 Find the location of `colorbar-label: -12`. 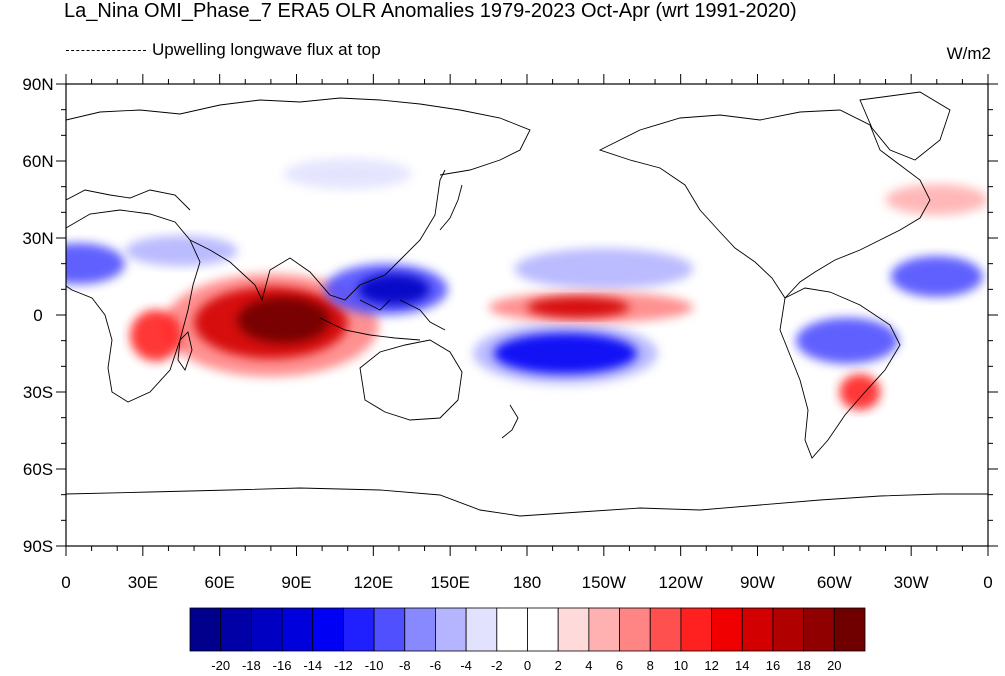

colorbar-label: -12 is located at coordinates (343, 665).